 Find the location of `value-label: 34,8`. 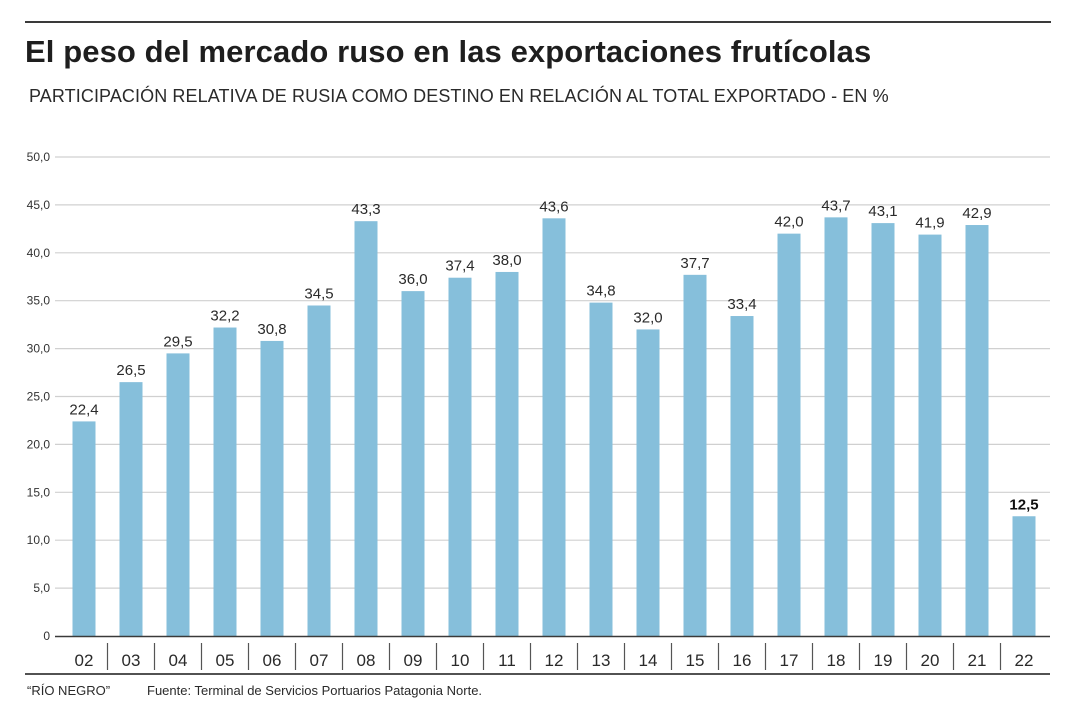

value-label: 34,8 is located at coordinates (600, 291).